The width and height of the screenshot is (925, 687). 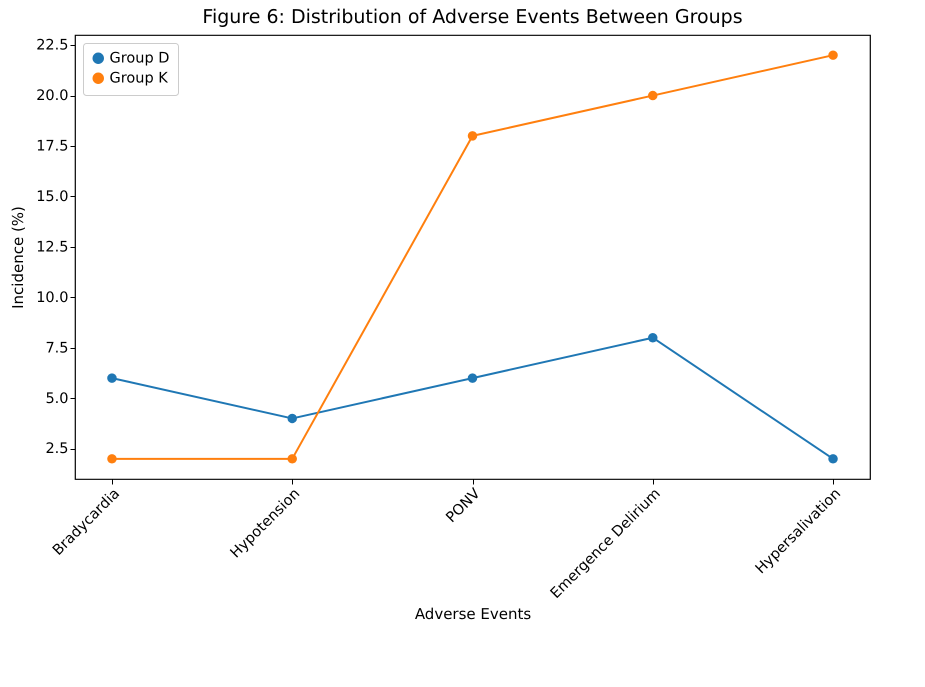 What do you see at coordinates (139, 78) in the screenshot?
I see `legend-label: Group K` at bounding box center [139, 78].